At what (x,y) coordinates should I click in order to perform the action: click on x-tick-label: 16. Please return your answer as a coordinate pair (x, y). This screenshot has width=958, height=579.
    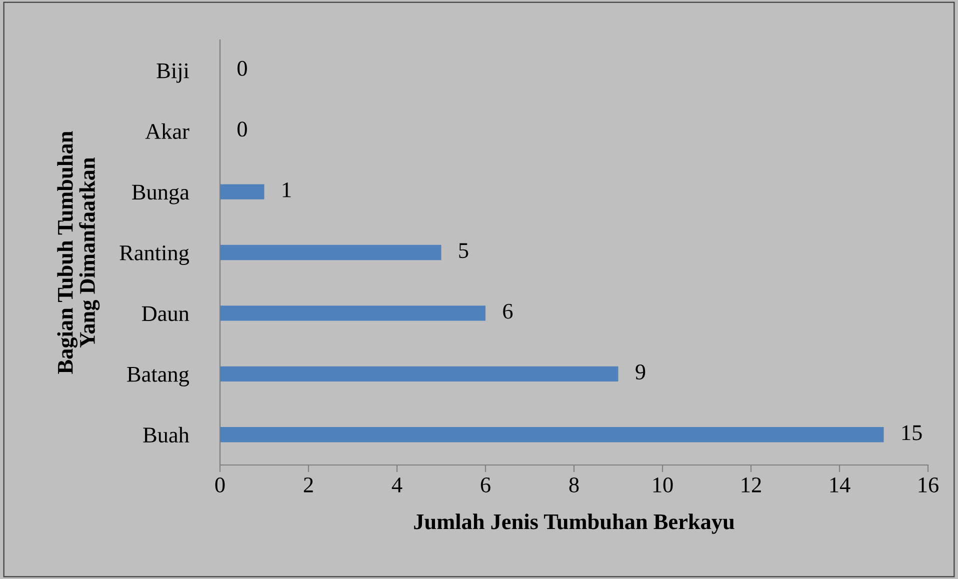
    Looking at the image, I should click on (928, 485).